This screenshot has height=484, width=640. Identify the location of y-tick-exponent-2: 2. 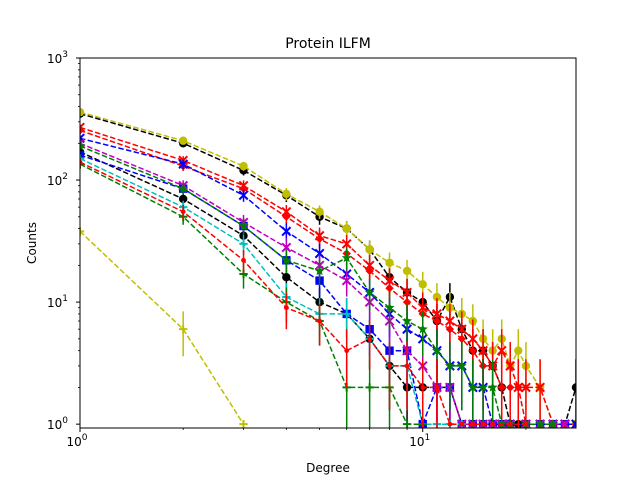
(65, 177).